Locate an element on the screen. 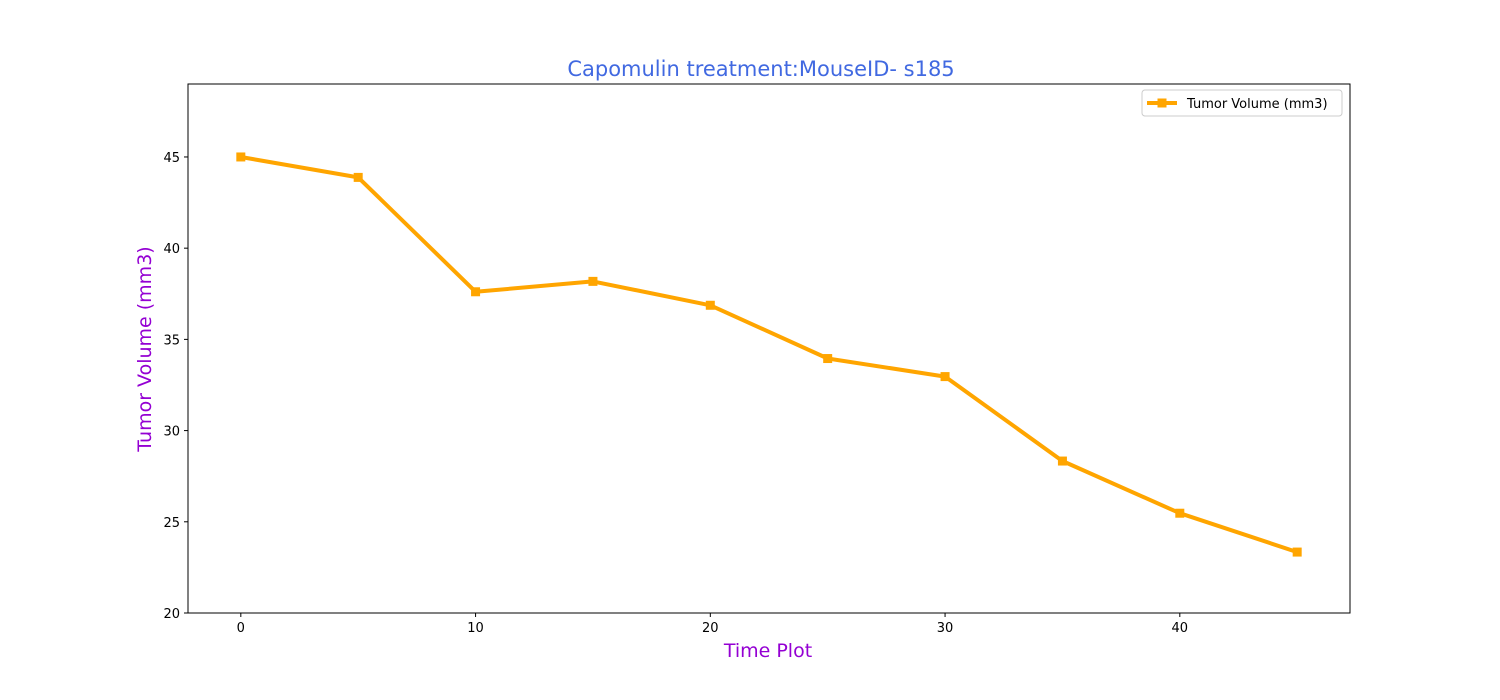 The height and width of the screenshot is (700, 1500). legend-label: Tumor Volume (mm3) is located at coordinates (1257, 104).